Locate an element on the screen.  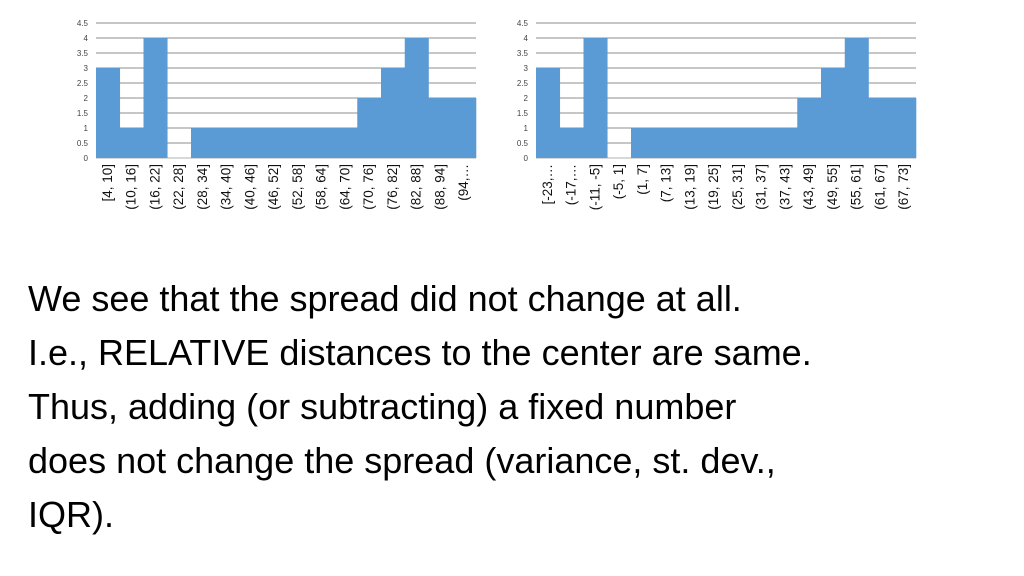
x-category-label: (1, 7] is located at coordinates (642, 179).